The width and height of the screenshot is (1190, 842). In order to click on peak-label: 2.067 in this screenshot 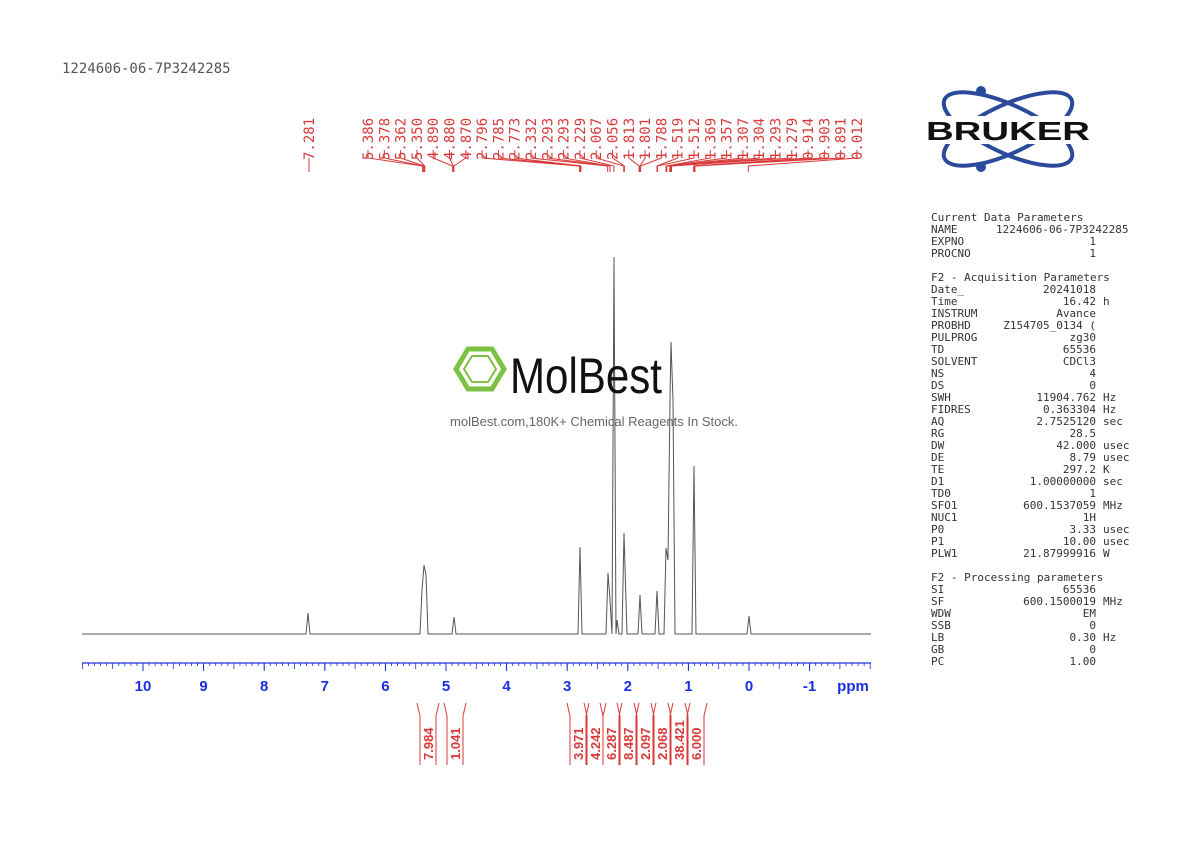, I will do `click(597, 139)`.